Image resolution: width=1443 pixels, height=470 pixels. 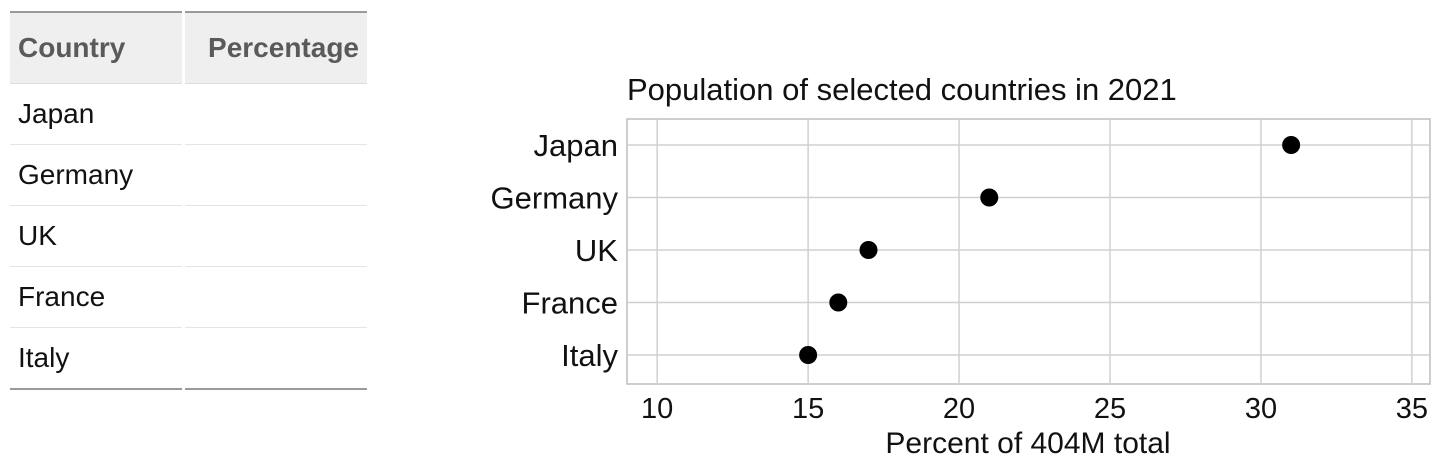 I want to click on table-cell-country: UK, so click(x=97, y=236).